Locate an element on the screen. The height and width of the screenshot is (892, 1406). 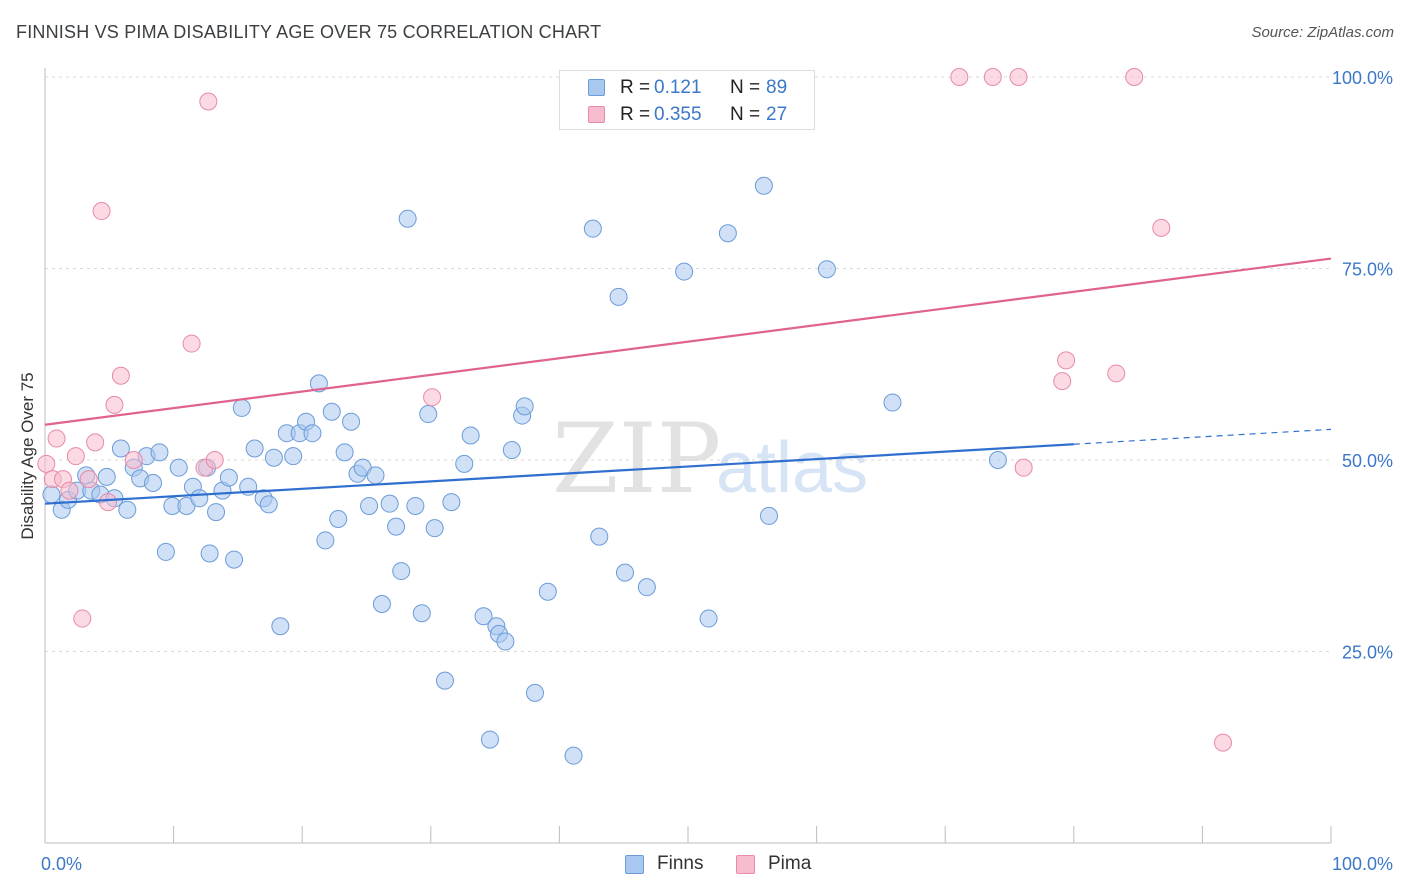
pima-legend-label: Pima is located at coordinates (790, 863).